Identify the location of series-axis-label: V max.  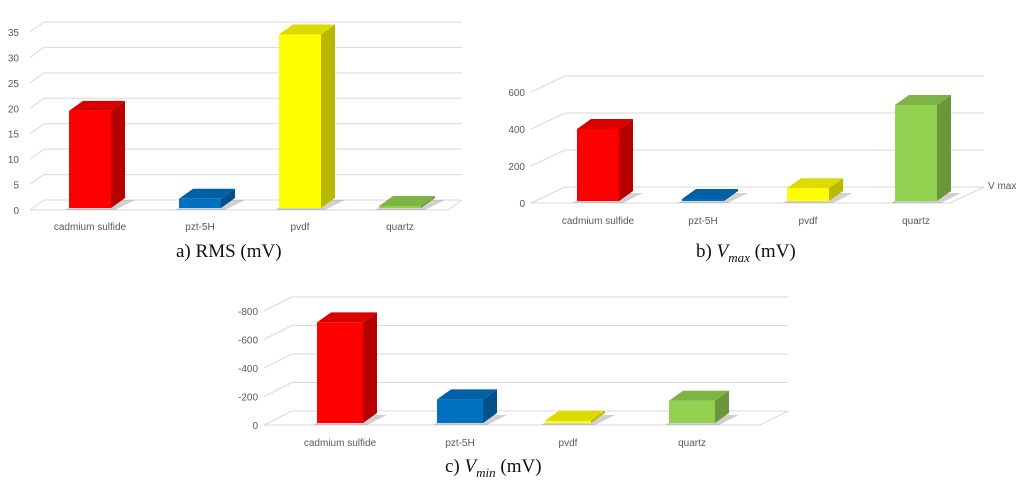
(1002, 186).